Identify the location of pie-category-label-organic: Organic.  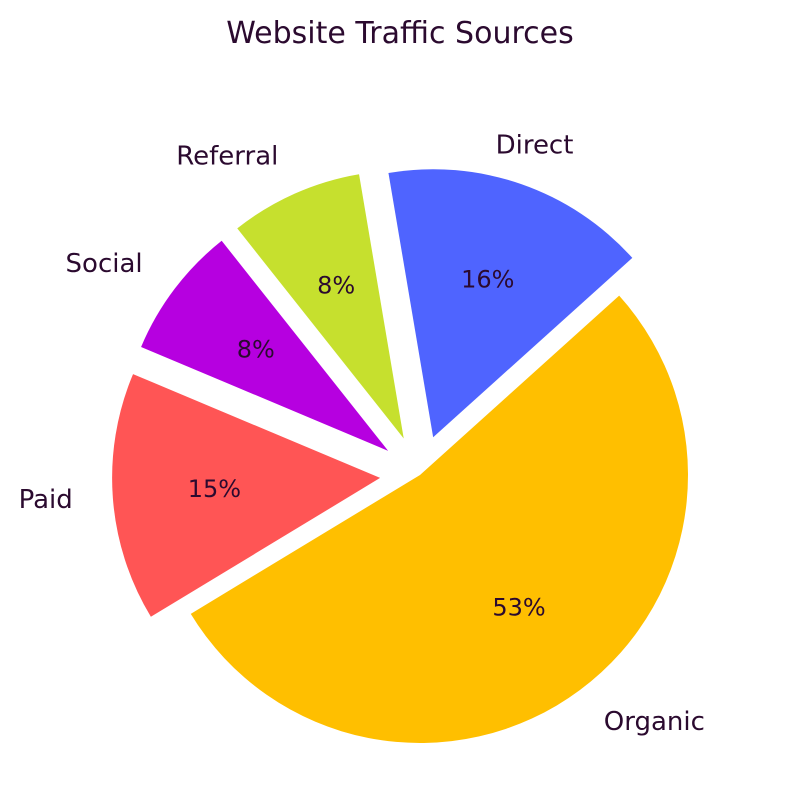
(654, 722).